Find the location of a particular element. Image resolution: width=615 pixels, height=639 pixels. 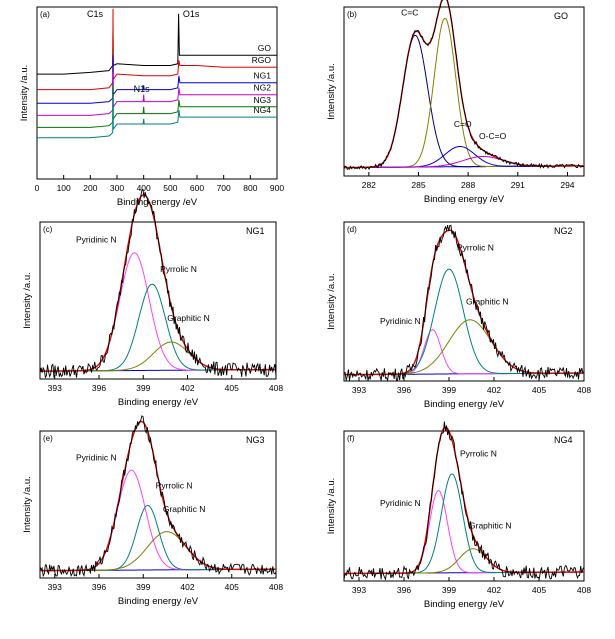

panel-letter: (f) is located at coordinates (351, 438).